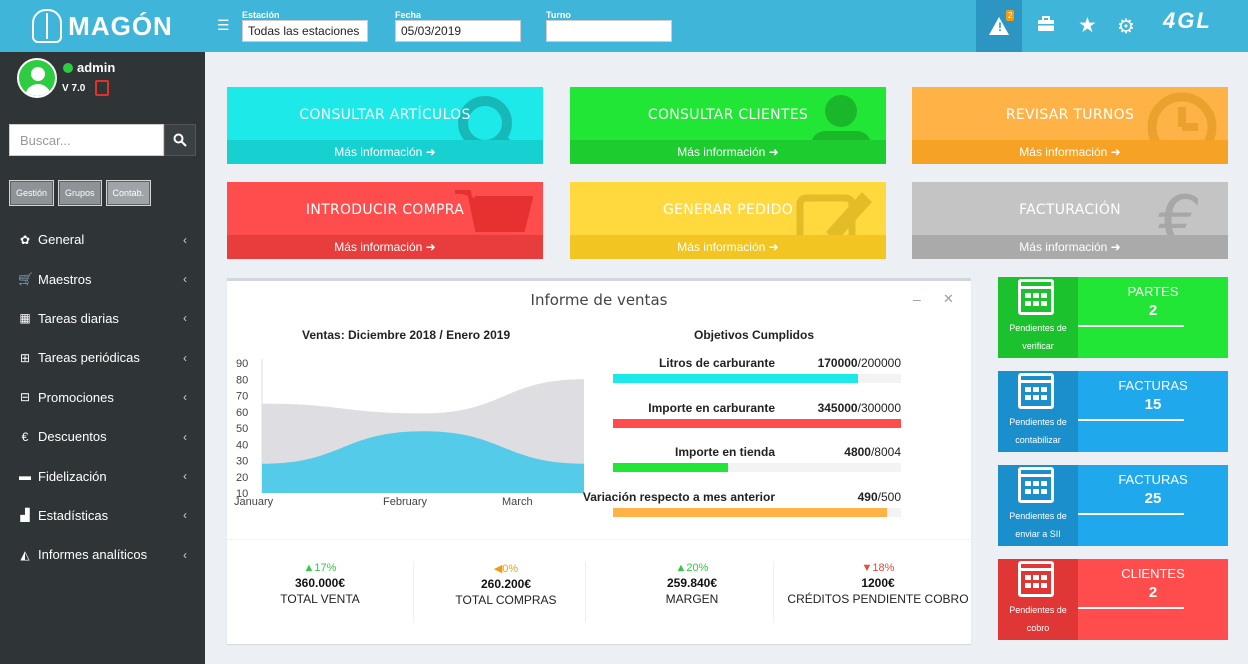 This screenshot has height=664, width=1248. Describe the element at coordinates (102, 239) in the screenshot. I see `sidebar-item-general: ✿ General ‹` at that location.